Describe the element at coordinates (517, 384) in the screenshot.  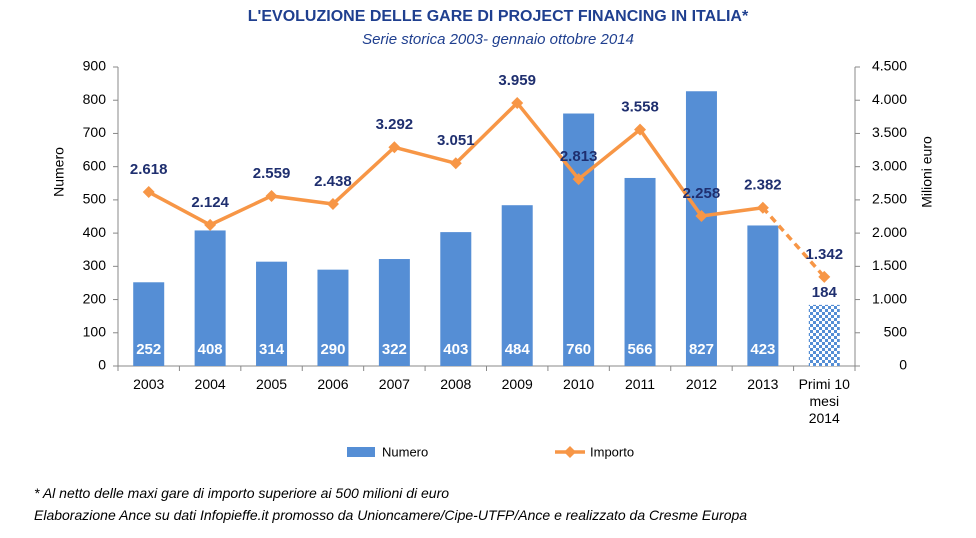
I see `x-tick-label: 2009` at that location.